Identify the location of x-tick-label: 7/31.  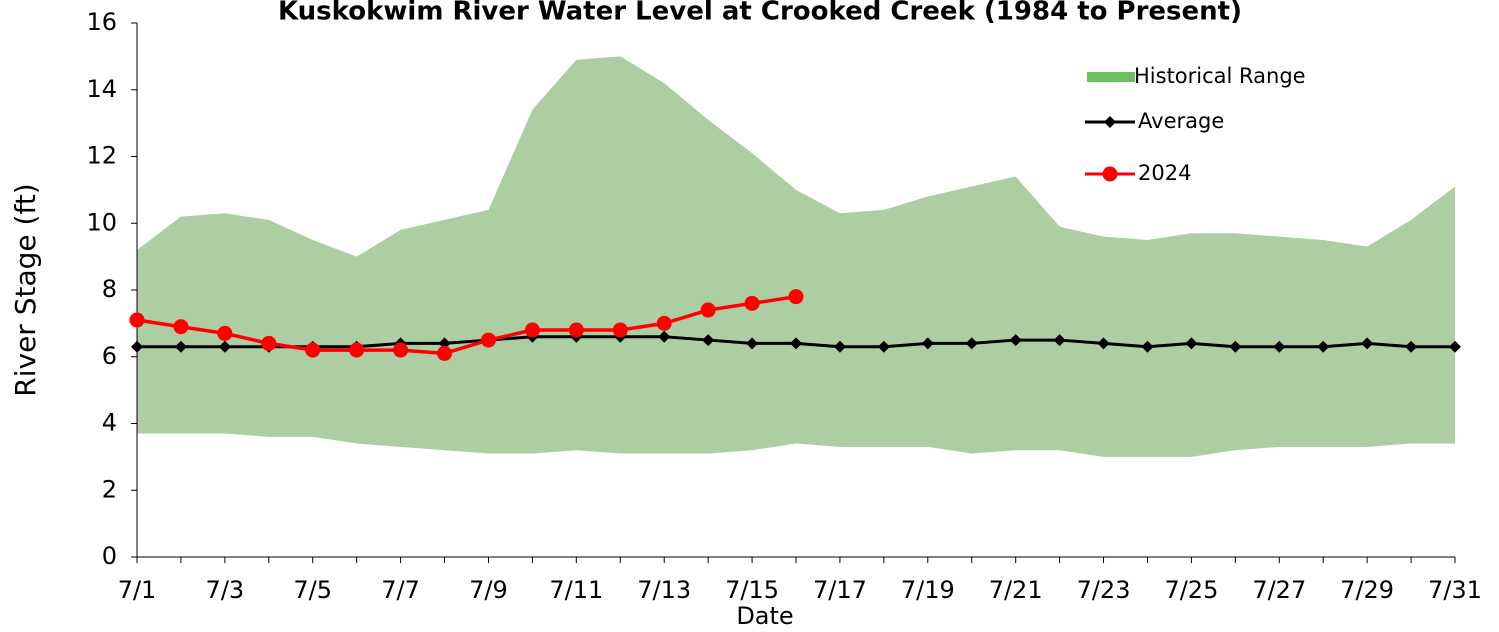
(1455, 590).